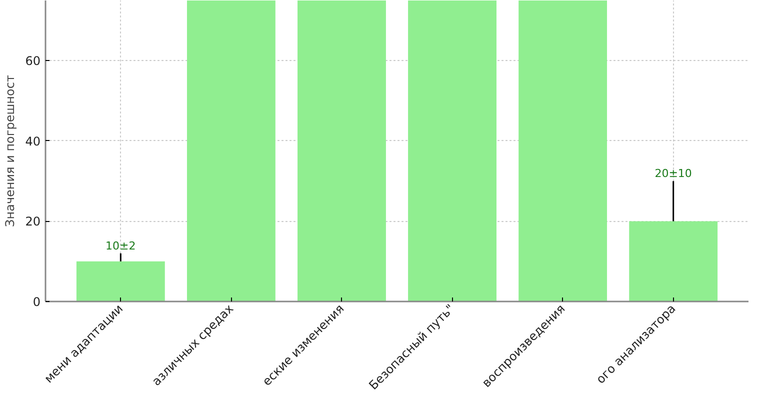  Describe the element at coordinates (10, 151) in the screenshot. I see `y-axis-title: Значения и погрешност` at that location.